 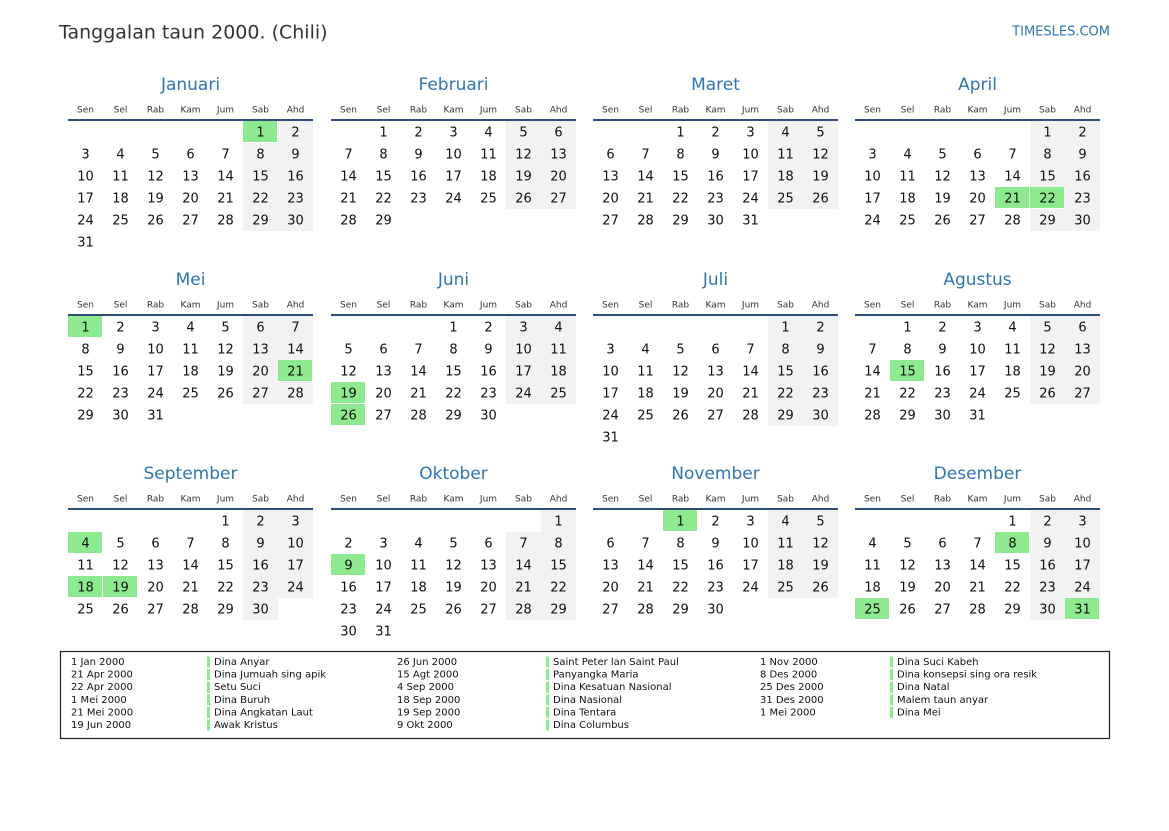 What do you see at coordinates (1047, 197) in the screenshot?
I see `holiday-cell` at bounding box center [1047, 197].